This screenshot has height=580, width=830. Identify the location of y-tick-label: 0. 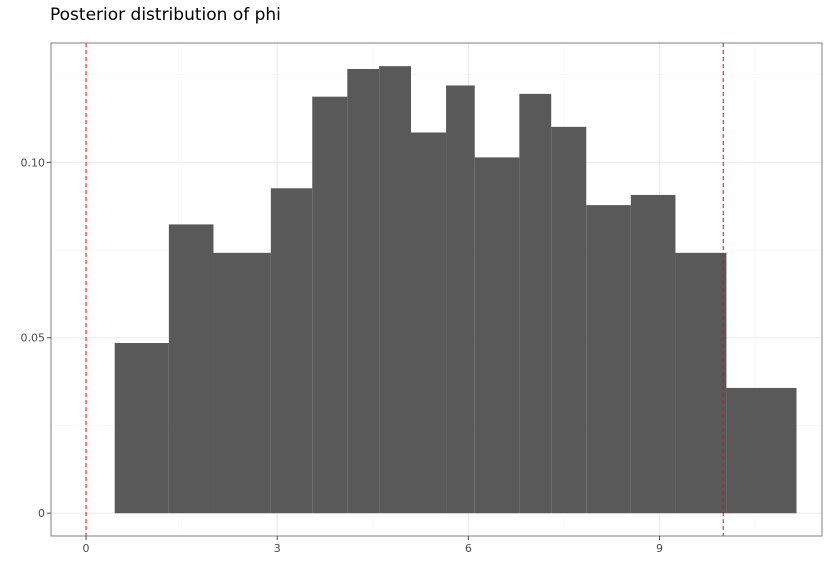
(41, 513).